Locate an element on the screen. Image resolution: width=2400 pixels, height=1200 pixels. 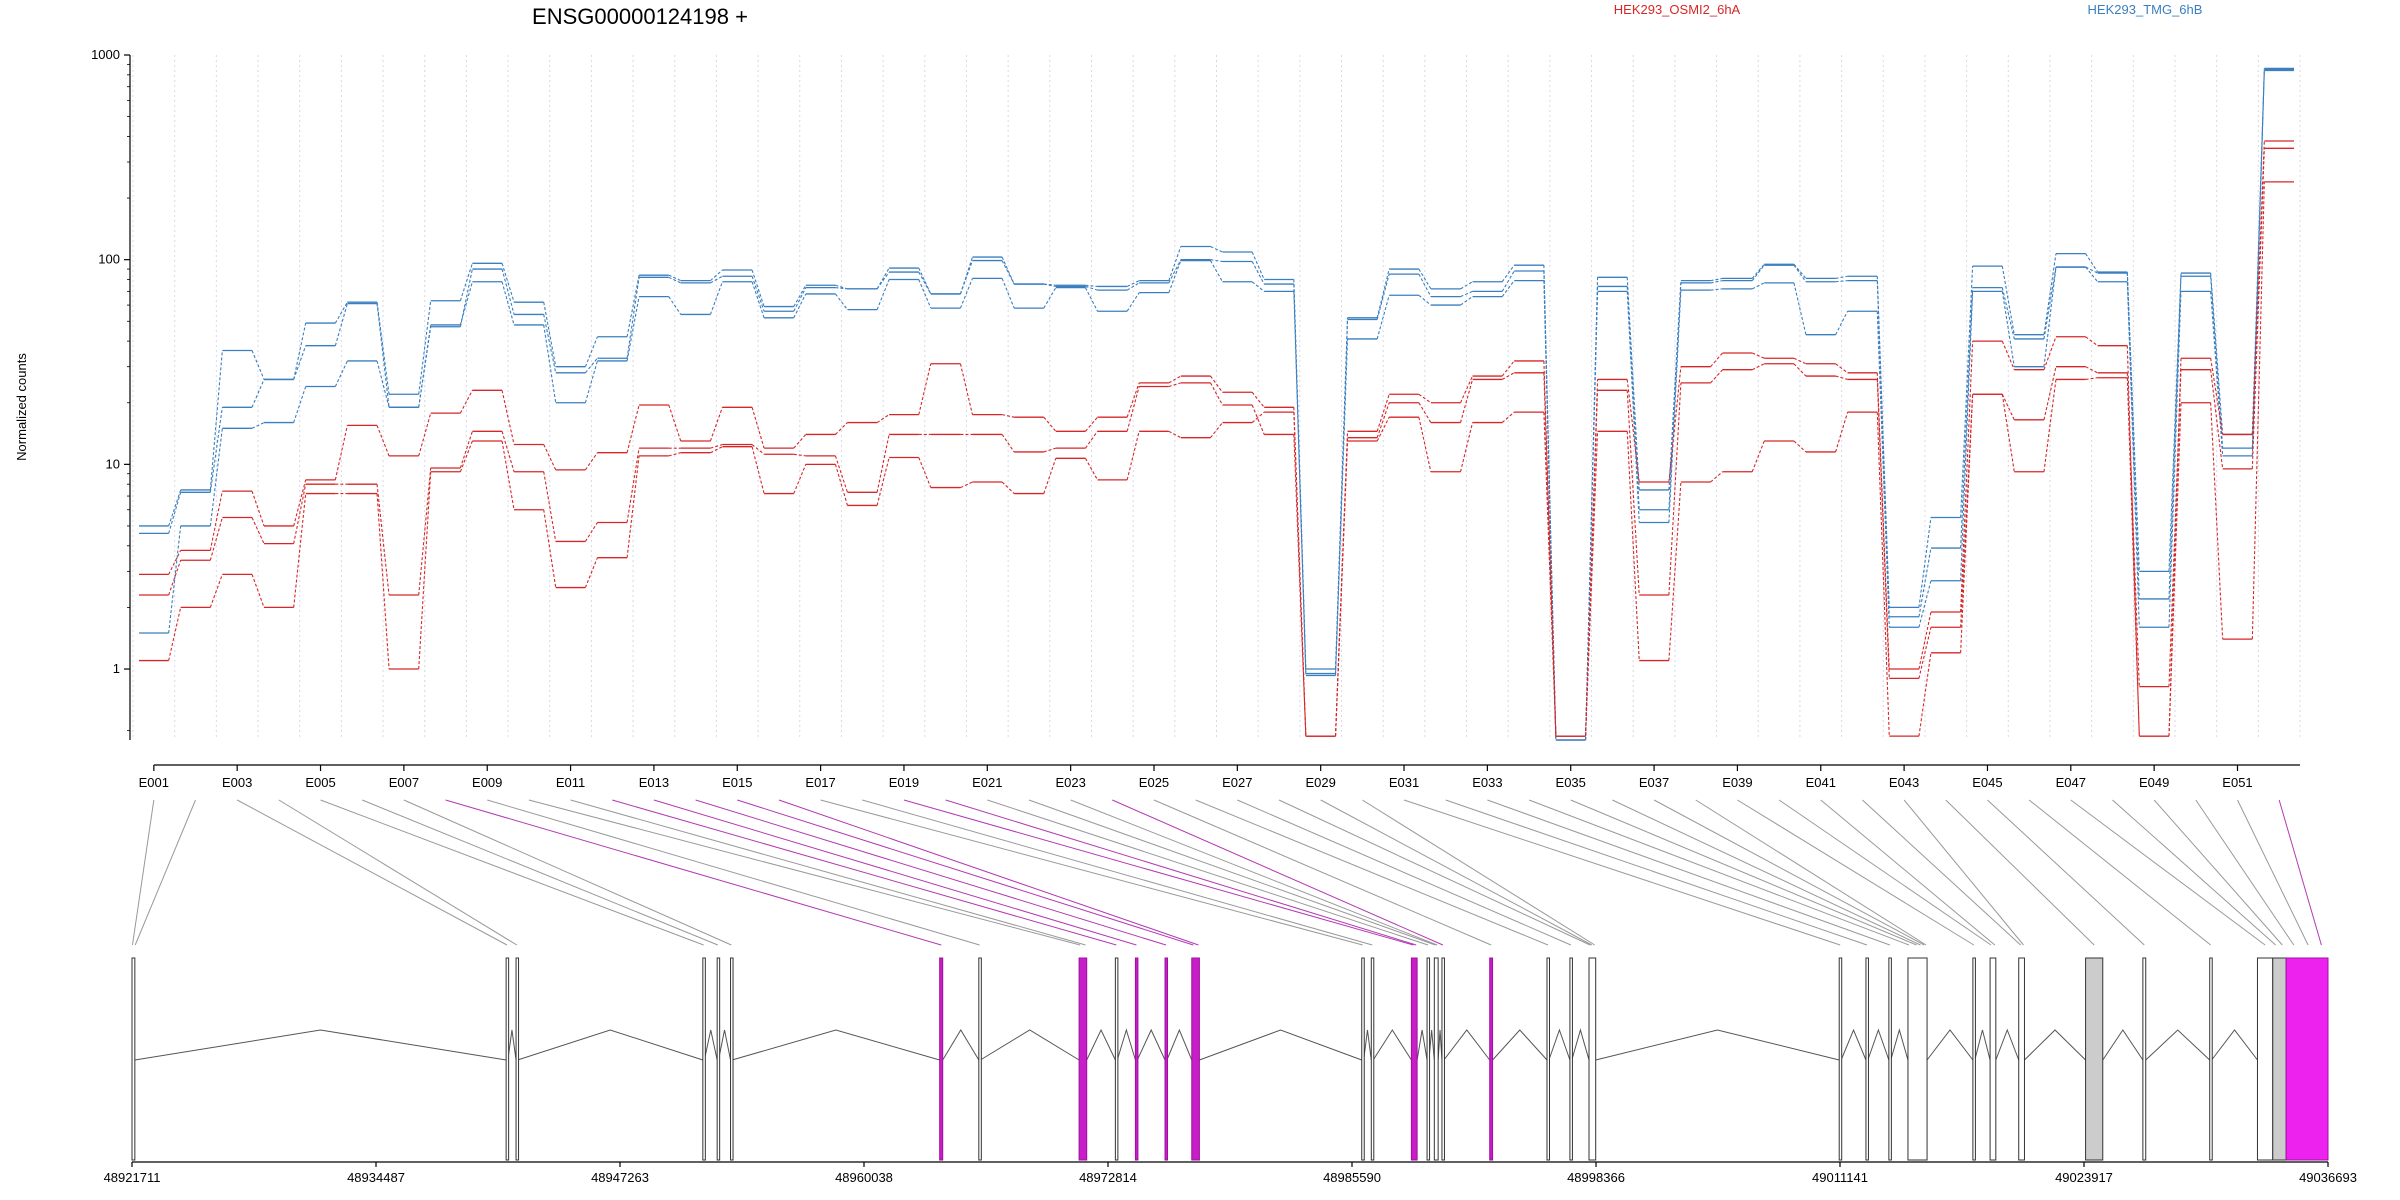
y-axis-label: Normalized counts is located at coordinates (21, 407).